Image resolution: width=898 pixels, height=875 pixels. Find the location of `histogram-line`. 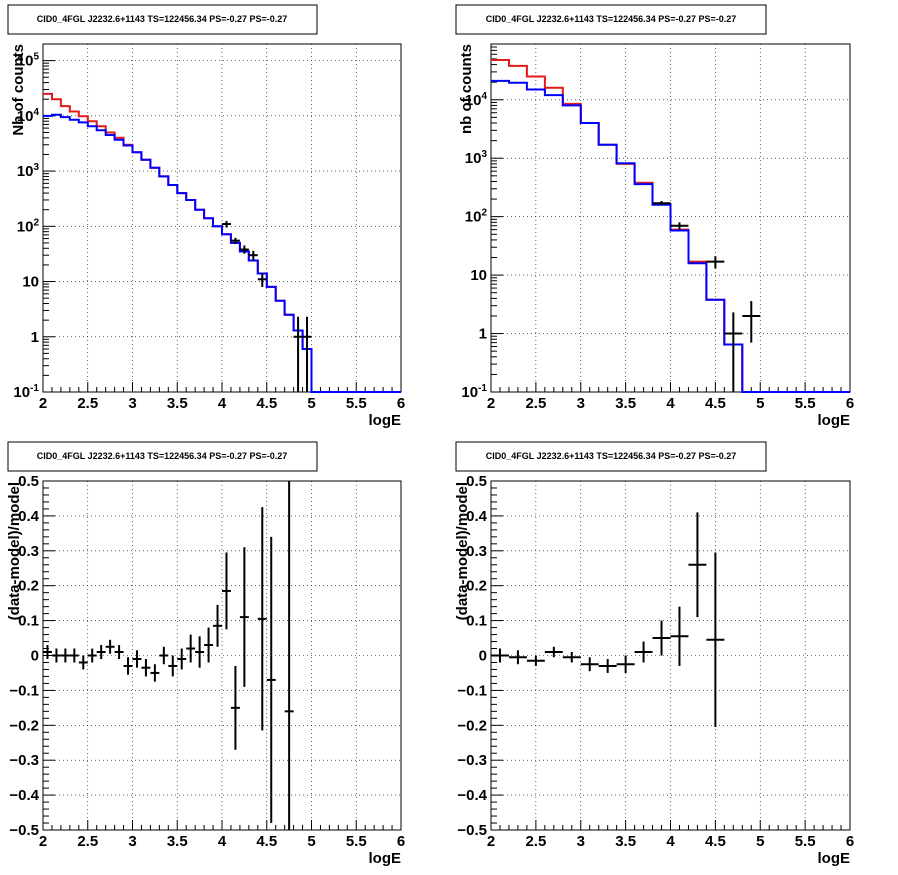

histogram-line is located at coordinates (670, 236).